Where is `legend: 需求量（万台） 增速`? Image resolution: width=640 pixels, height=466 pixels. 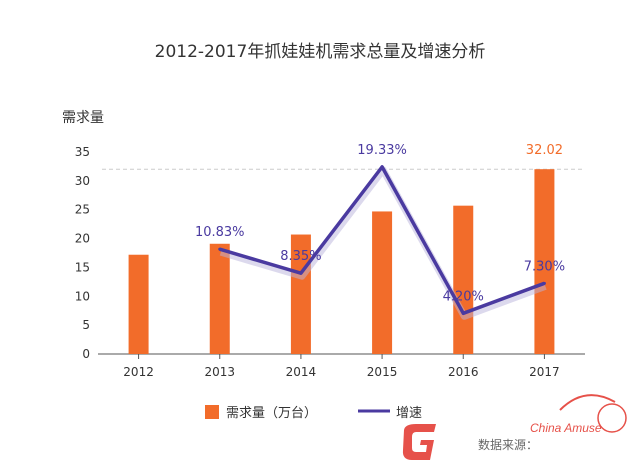
legend: 需求量（万台） 增速 is located at coordinates (313, 413).